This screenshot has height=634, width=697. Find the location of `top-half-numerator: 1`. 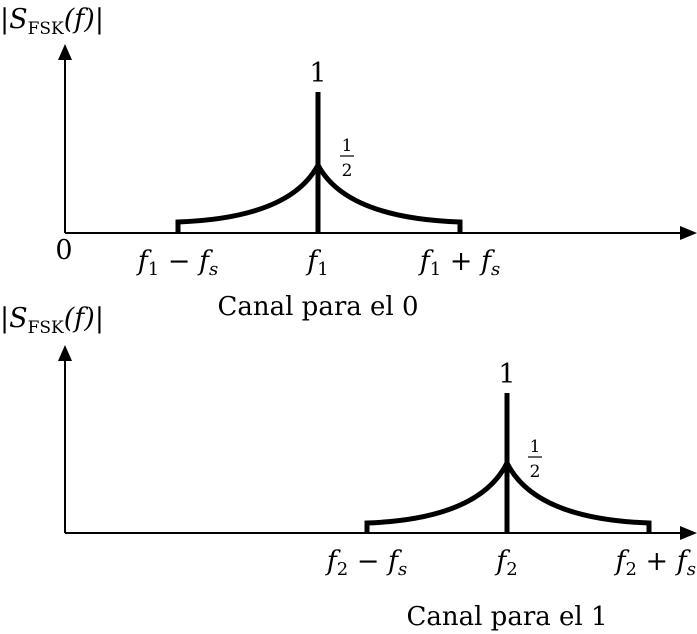

top-half-numerator: 1 is located at coordinates (347, 146).